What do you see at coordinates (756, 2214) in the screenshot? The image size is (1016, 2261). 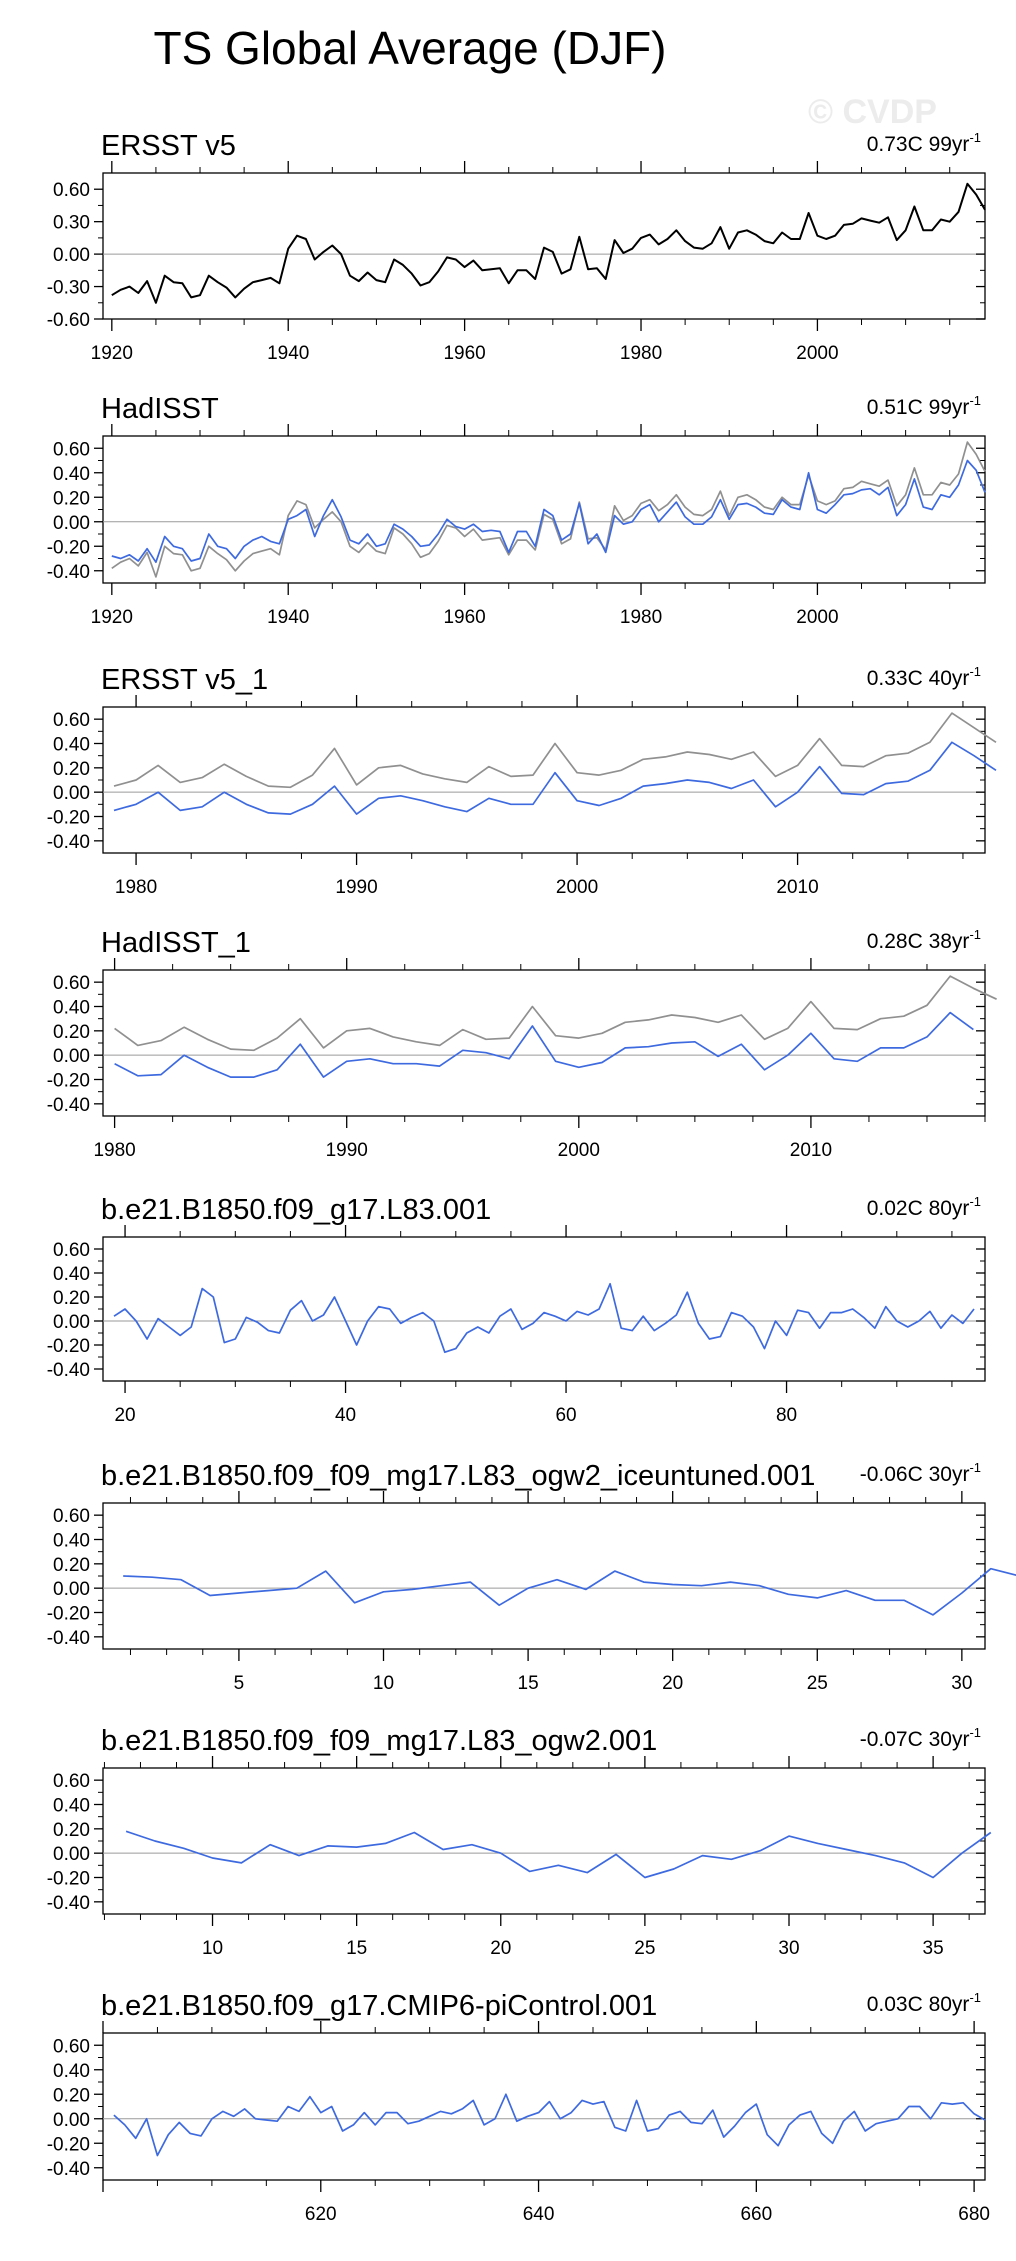 I see `x-tick-label: 660` at bounding box center [756, 2214].